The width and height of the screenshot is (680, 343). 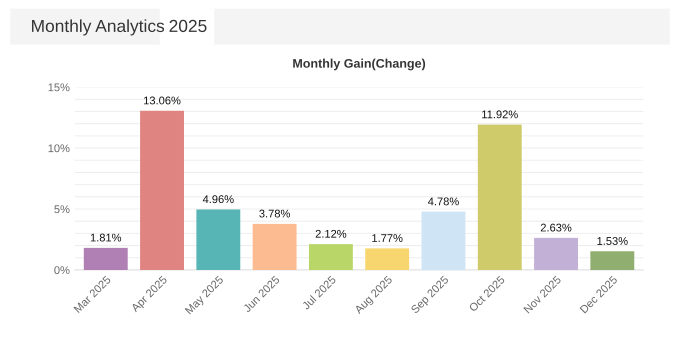 I want to click on y-tick-label: 0%, so click(x=62, y=270).